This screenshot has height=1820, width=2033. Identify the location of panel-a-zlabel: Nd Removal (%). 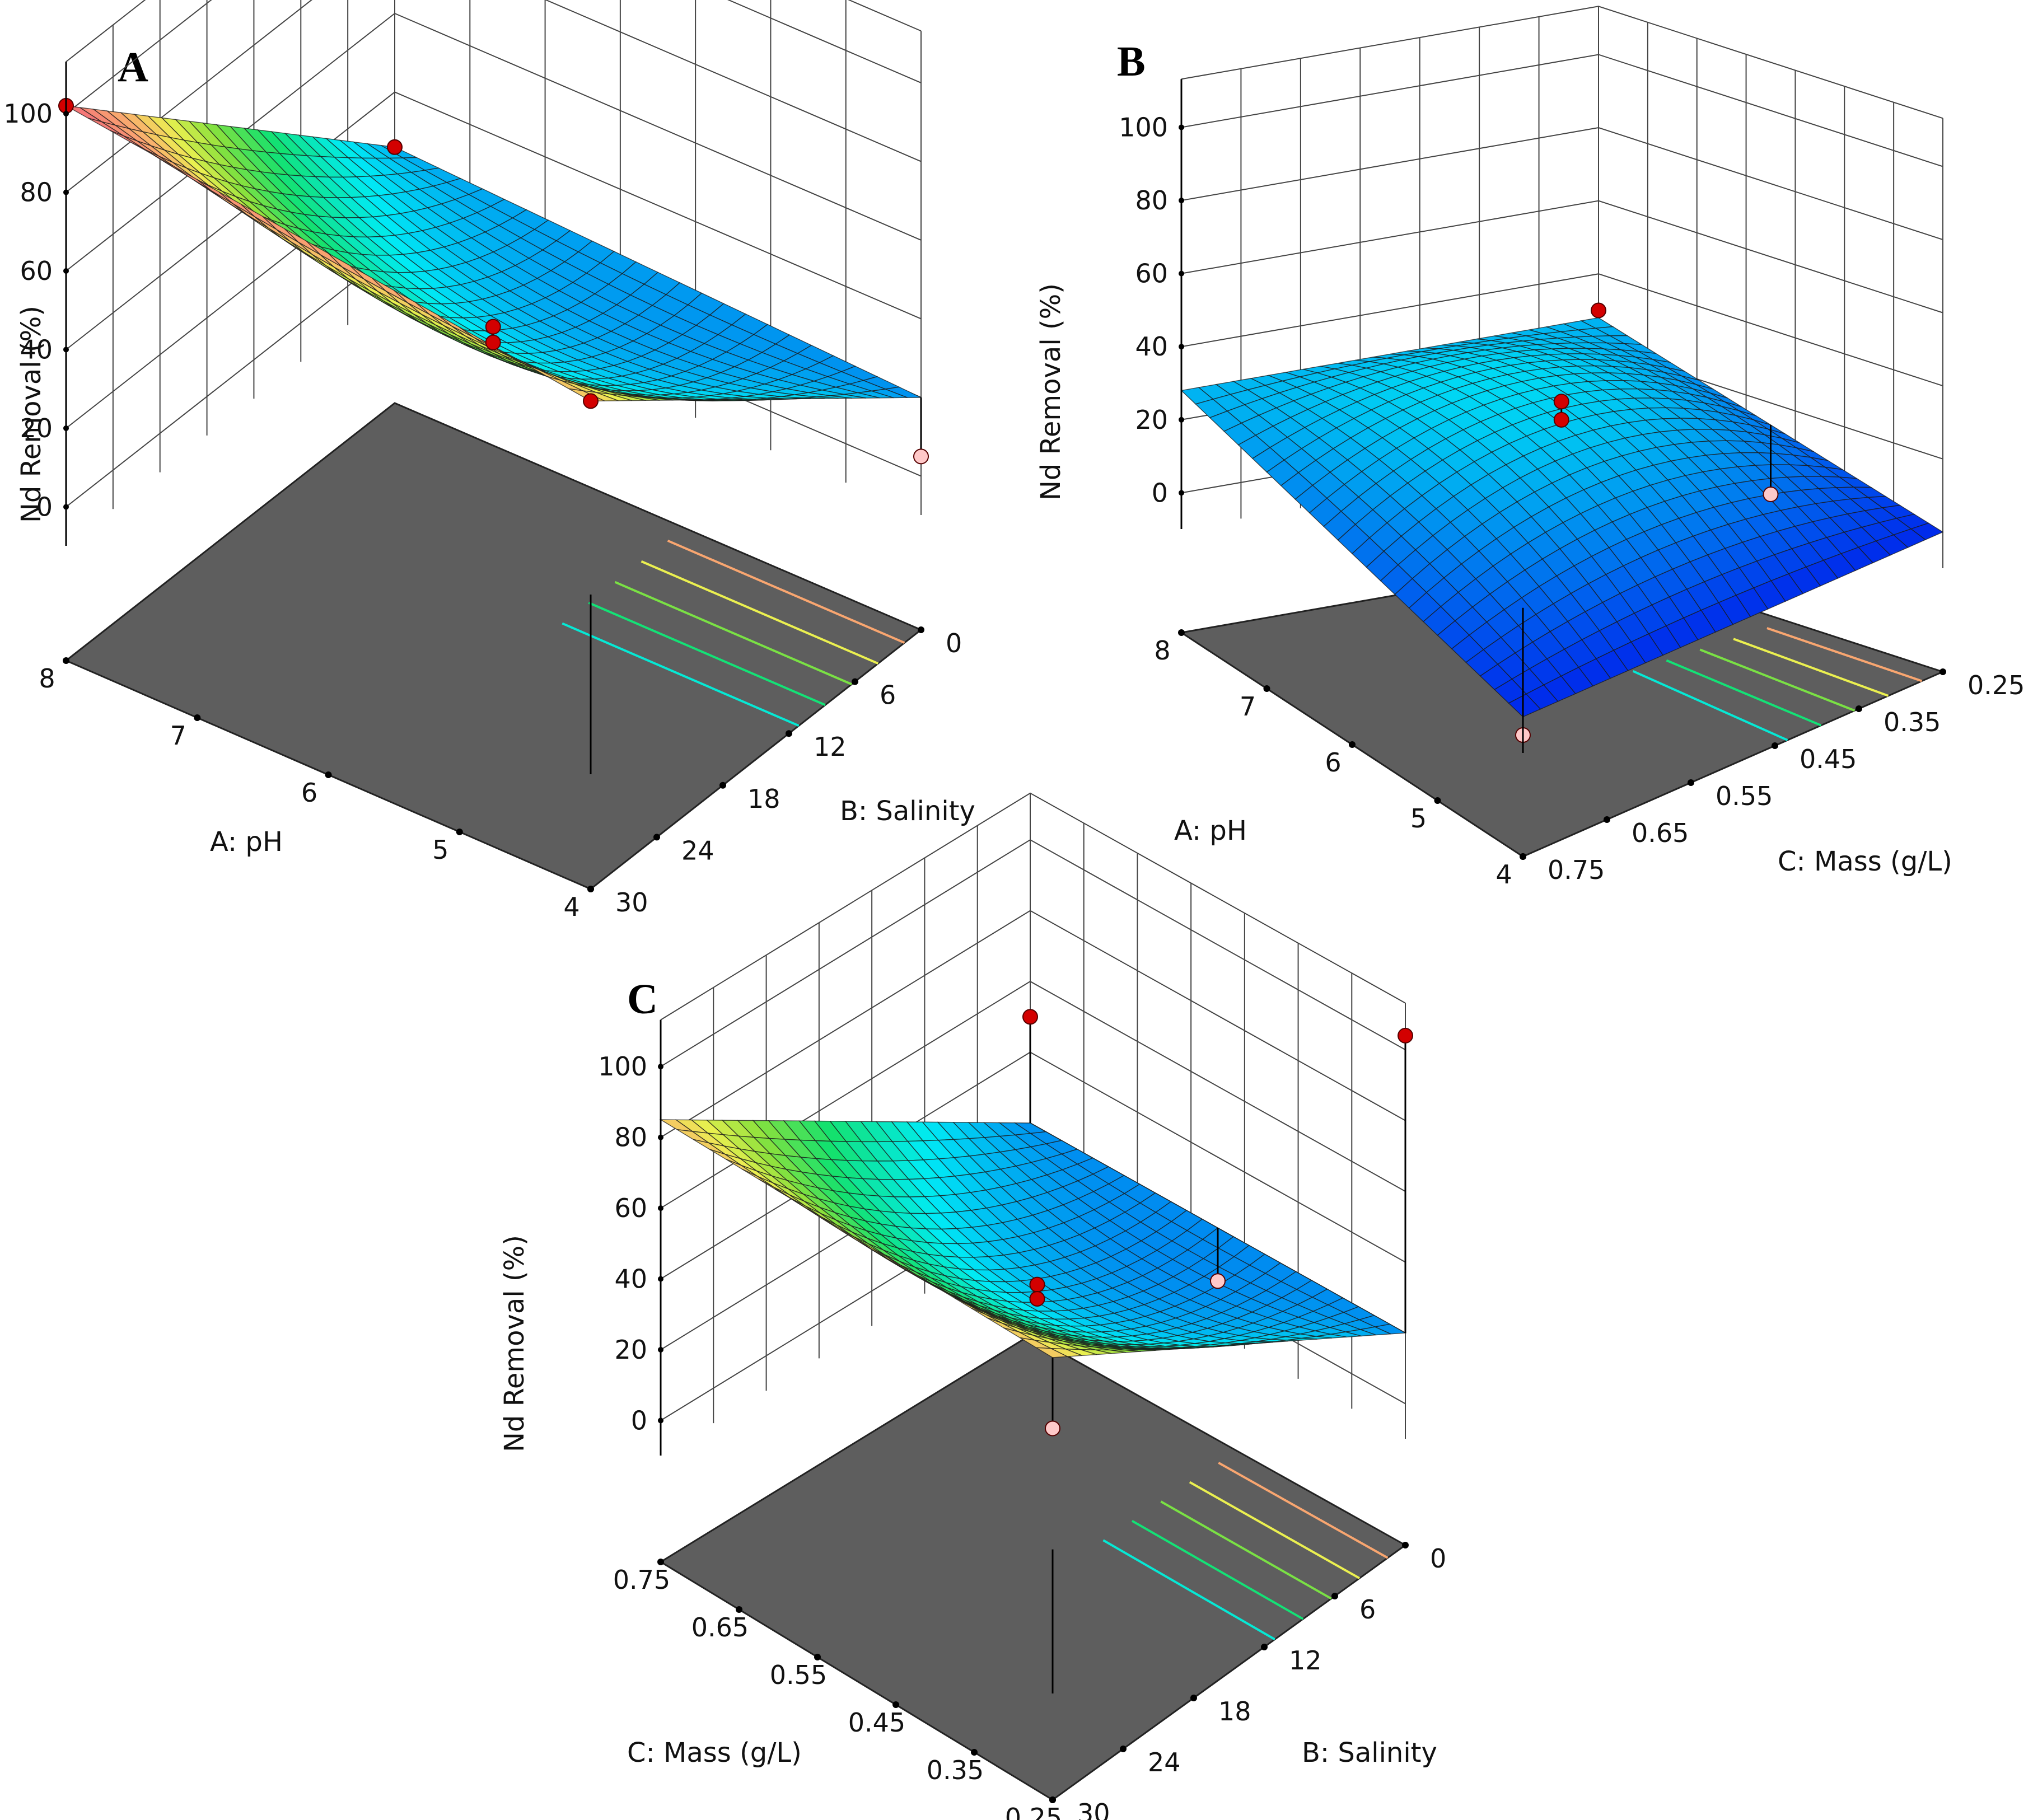
(31, 415).